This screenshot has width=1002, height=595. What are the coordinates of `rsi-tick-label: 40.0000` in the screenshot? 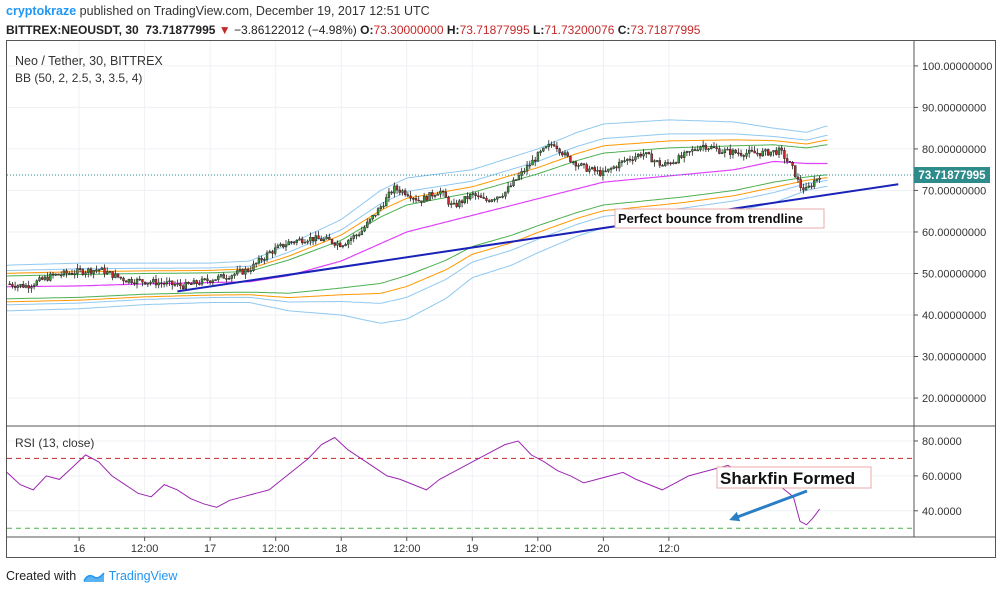 It's located at (942, 512).